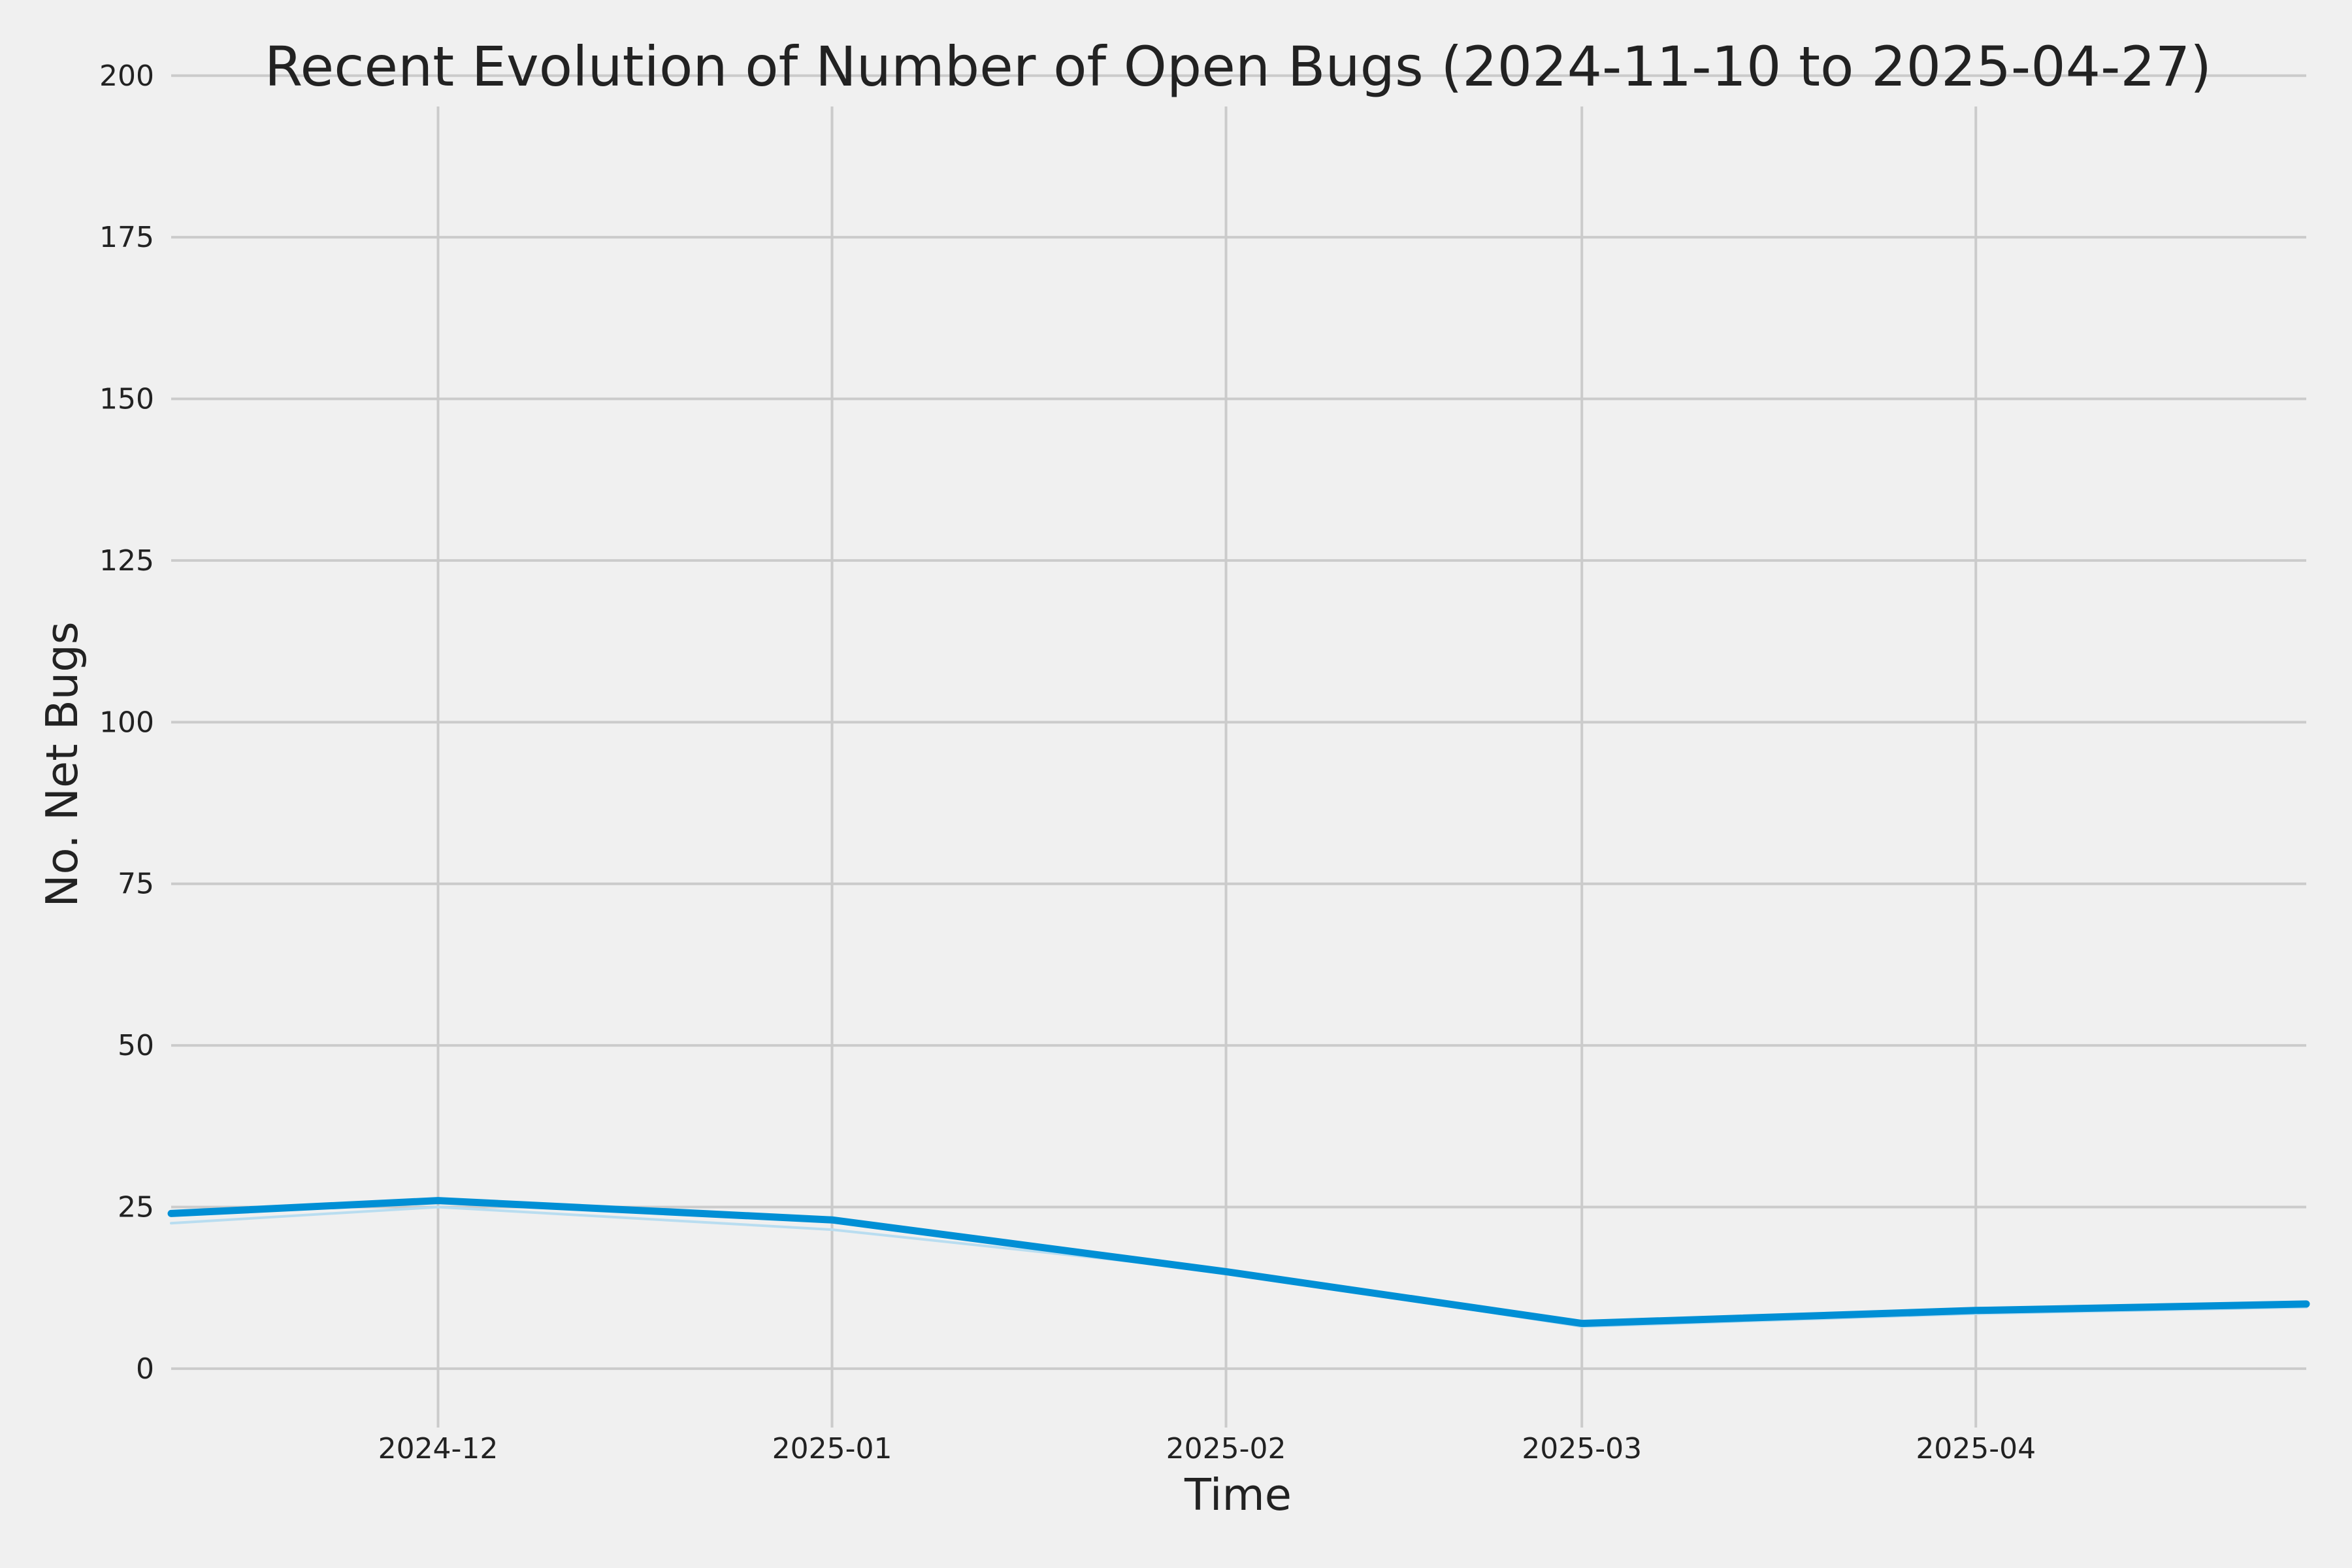 The width and height of the screenshot is (2352, 1568). Describe the element at coordinates (126, 561) in the screenshot. I see `y-tick-label: 125` at that location.